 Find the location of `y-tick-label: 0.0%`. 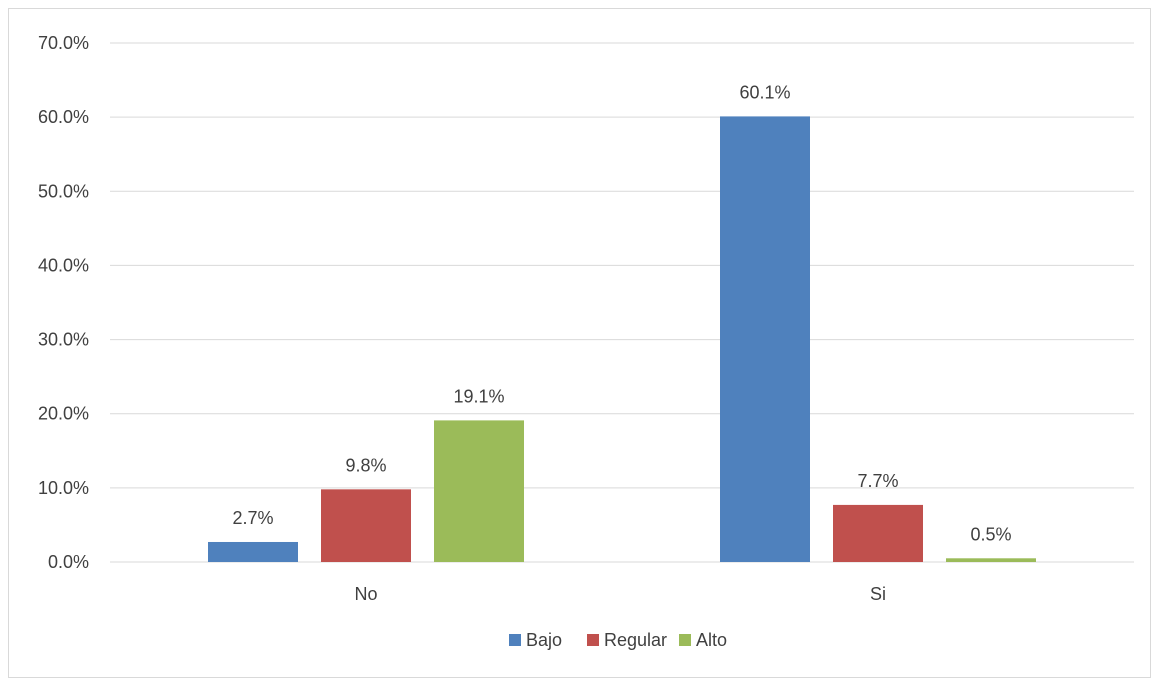

y-tick-label: 0.0% is located at coordinates (68, 562).